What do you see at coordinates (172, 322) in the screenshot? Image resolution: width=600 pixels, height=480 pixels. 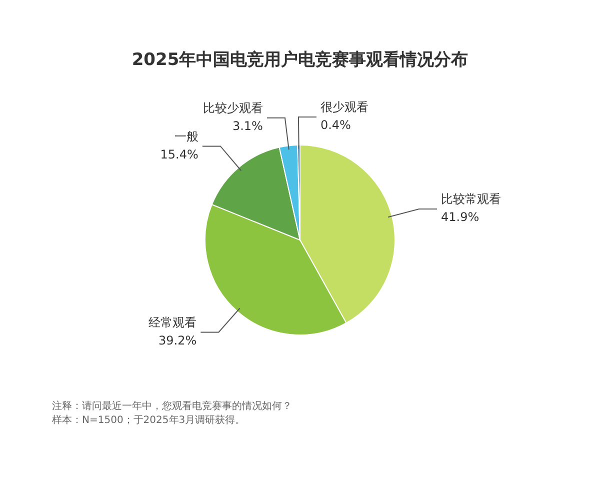 I see `slice-label: 经常观看` at bounding box center [172, 322].